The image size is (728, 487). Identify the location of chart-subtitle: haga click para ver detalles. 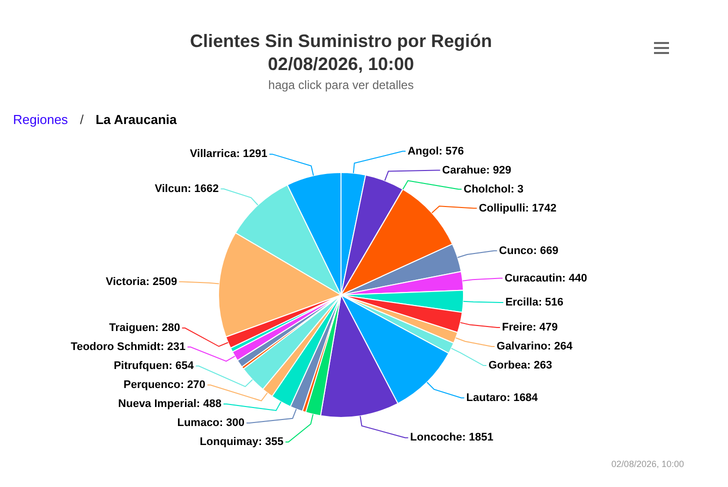
(341, 85).